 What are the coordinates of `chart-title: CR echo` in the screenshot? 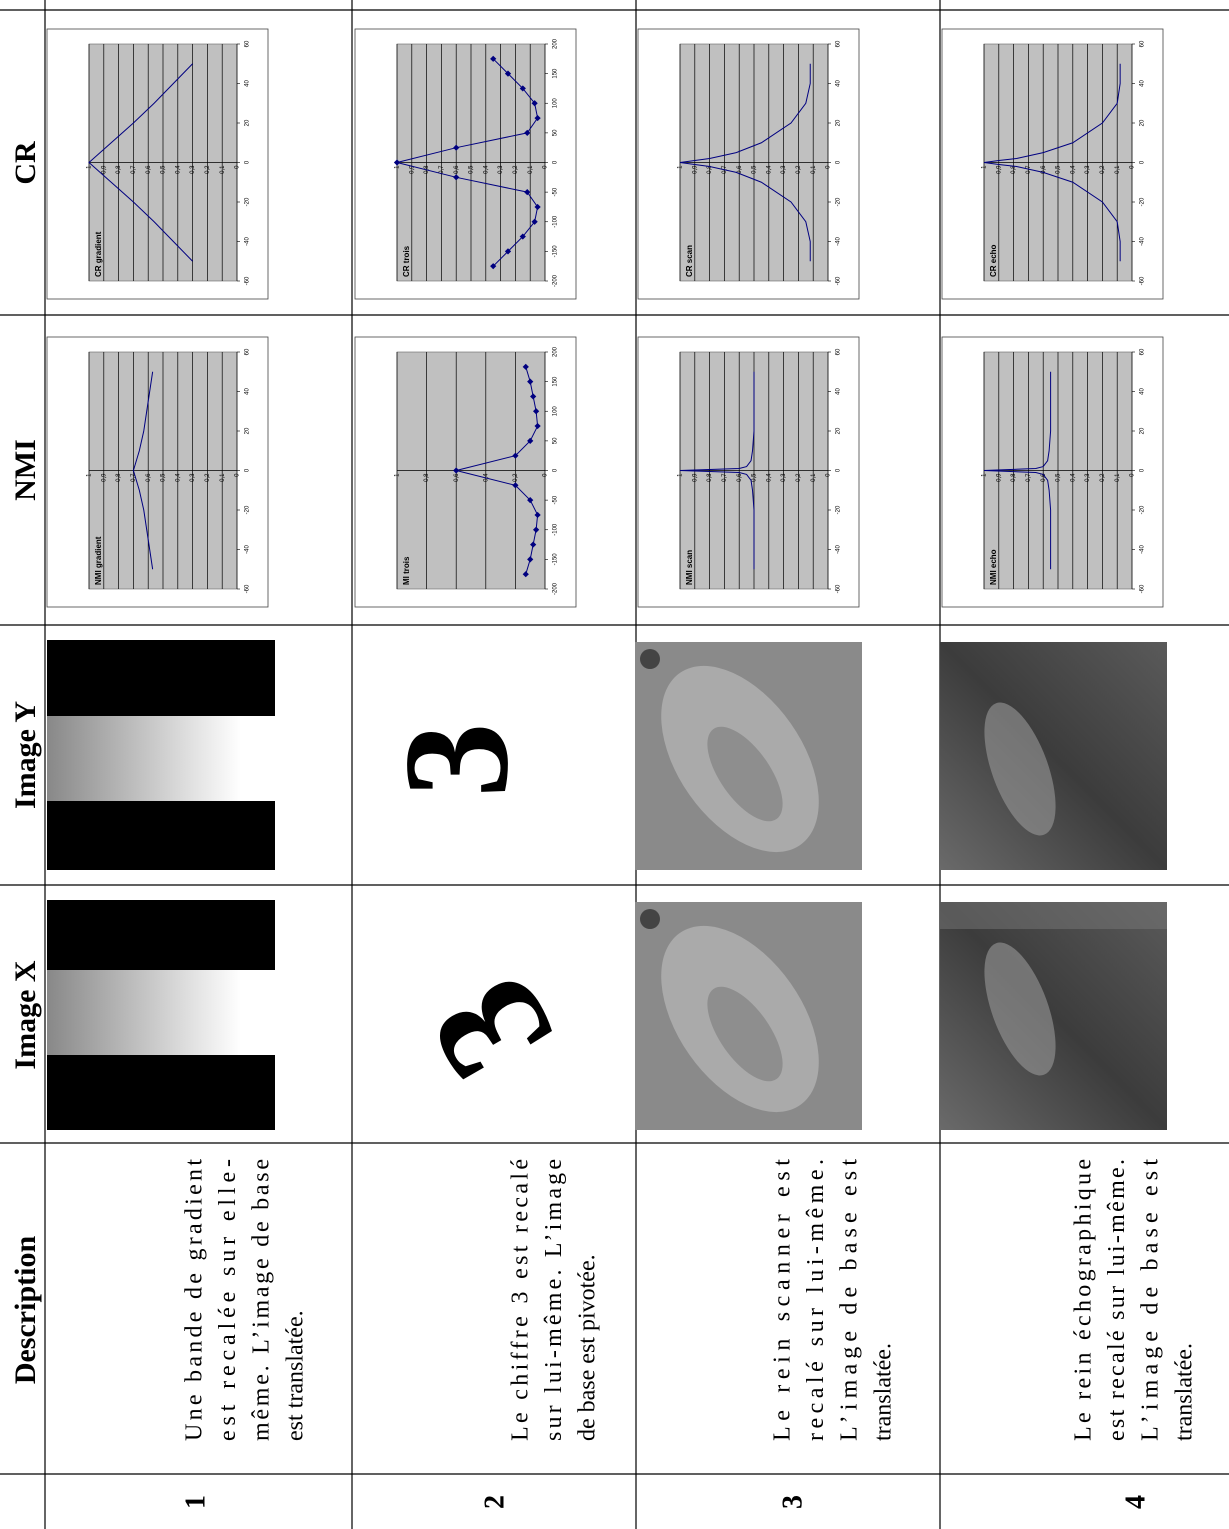 It's located at (993, 260).